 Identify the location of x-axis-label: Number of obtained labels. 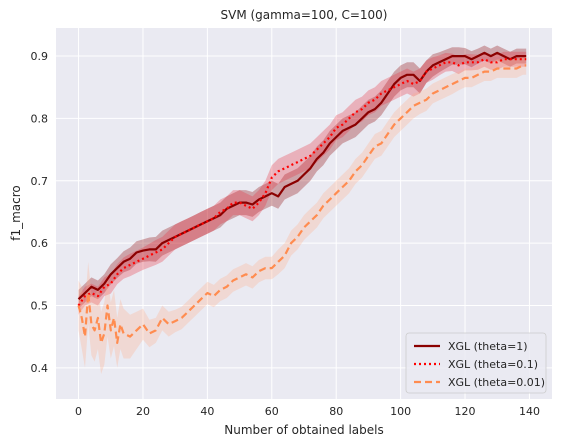
(303, 430).